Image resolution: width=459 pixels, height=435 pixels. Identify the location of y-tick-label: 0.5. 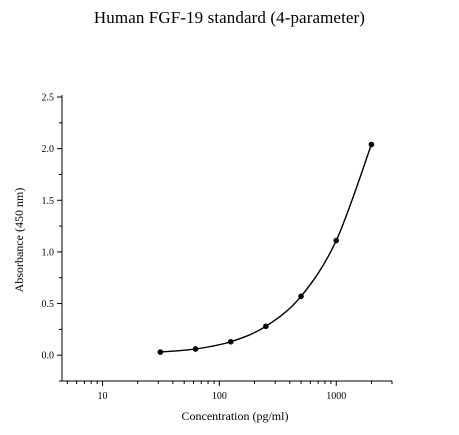
(48, 304).